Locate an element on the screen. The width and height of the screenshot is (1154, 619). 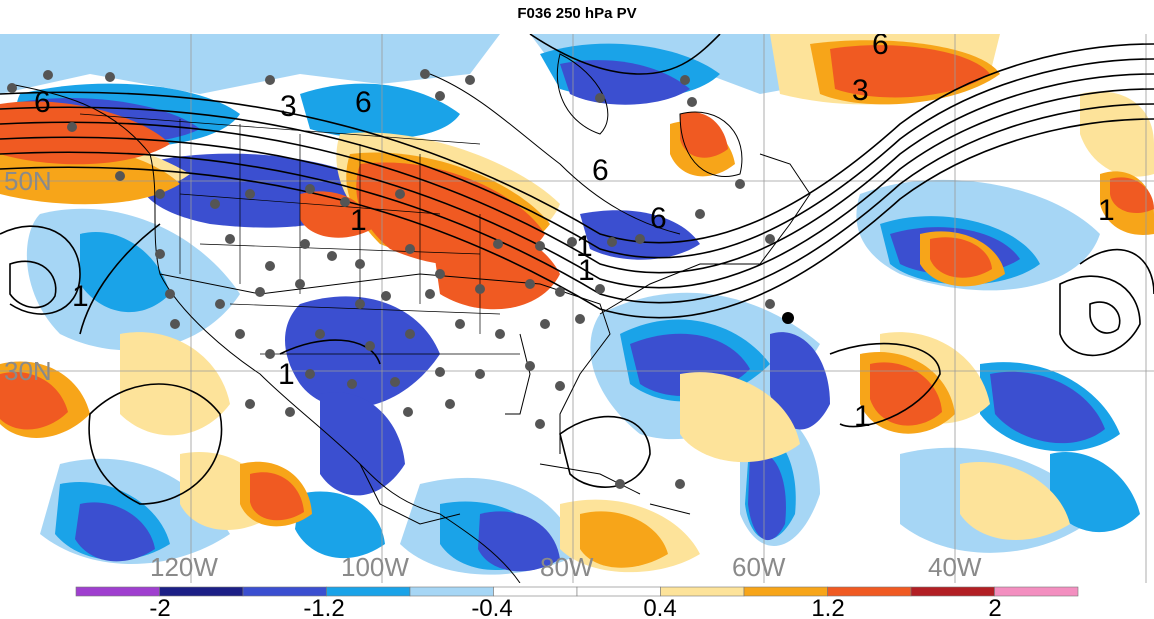
ship-marker is located at coordinates (788, 318).